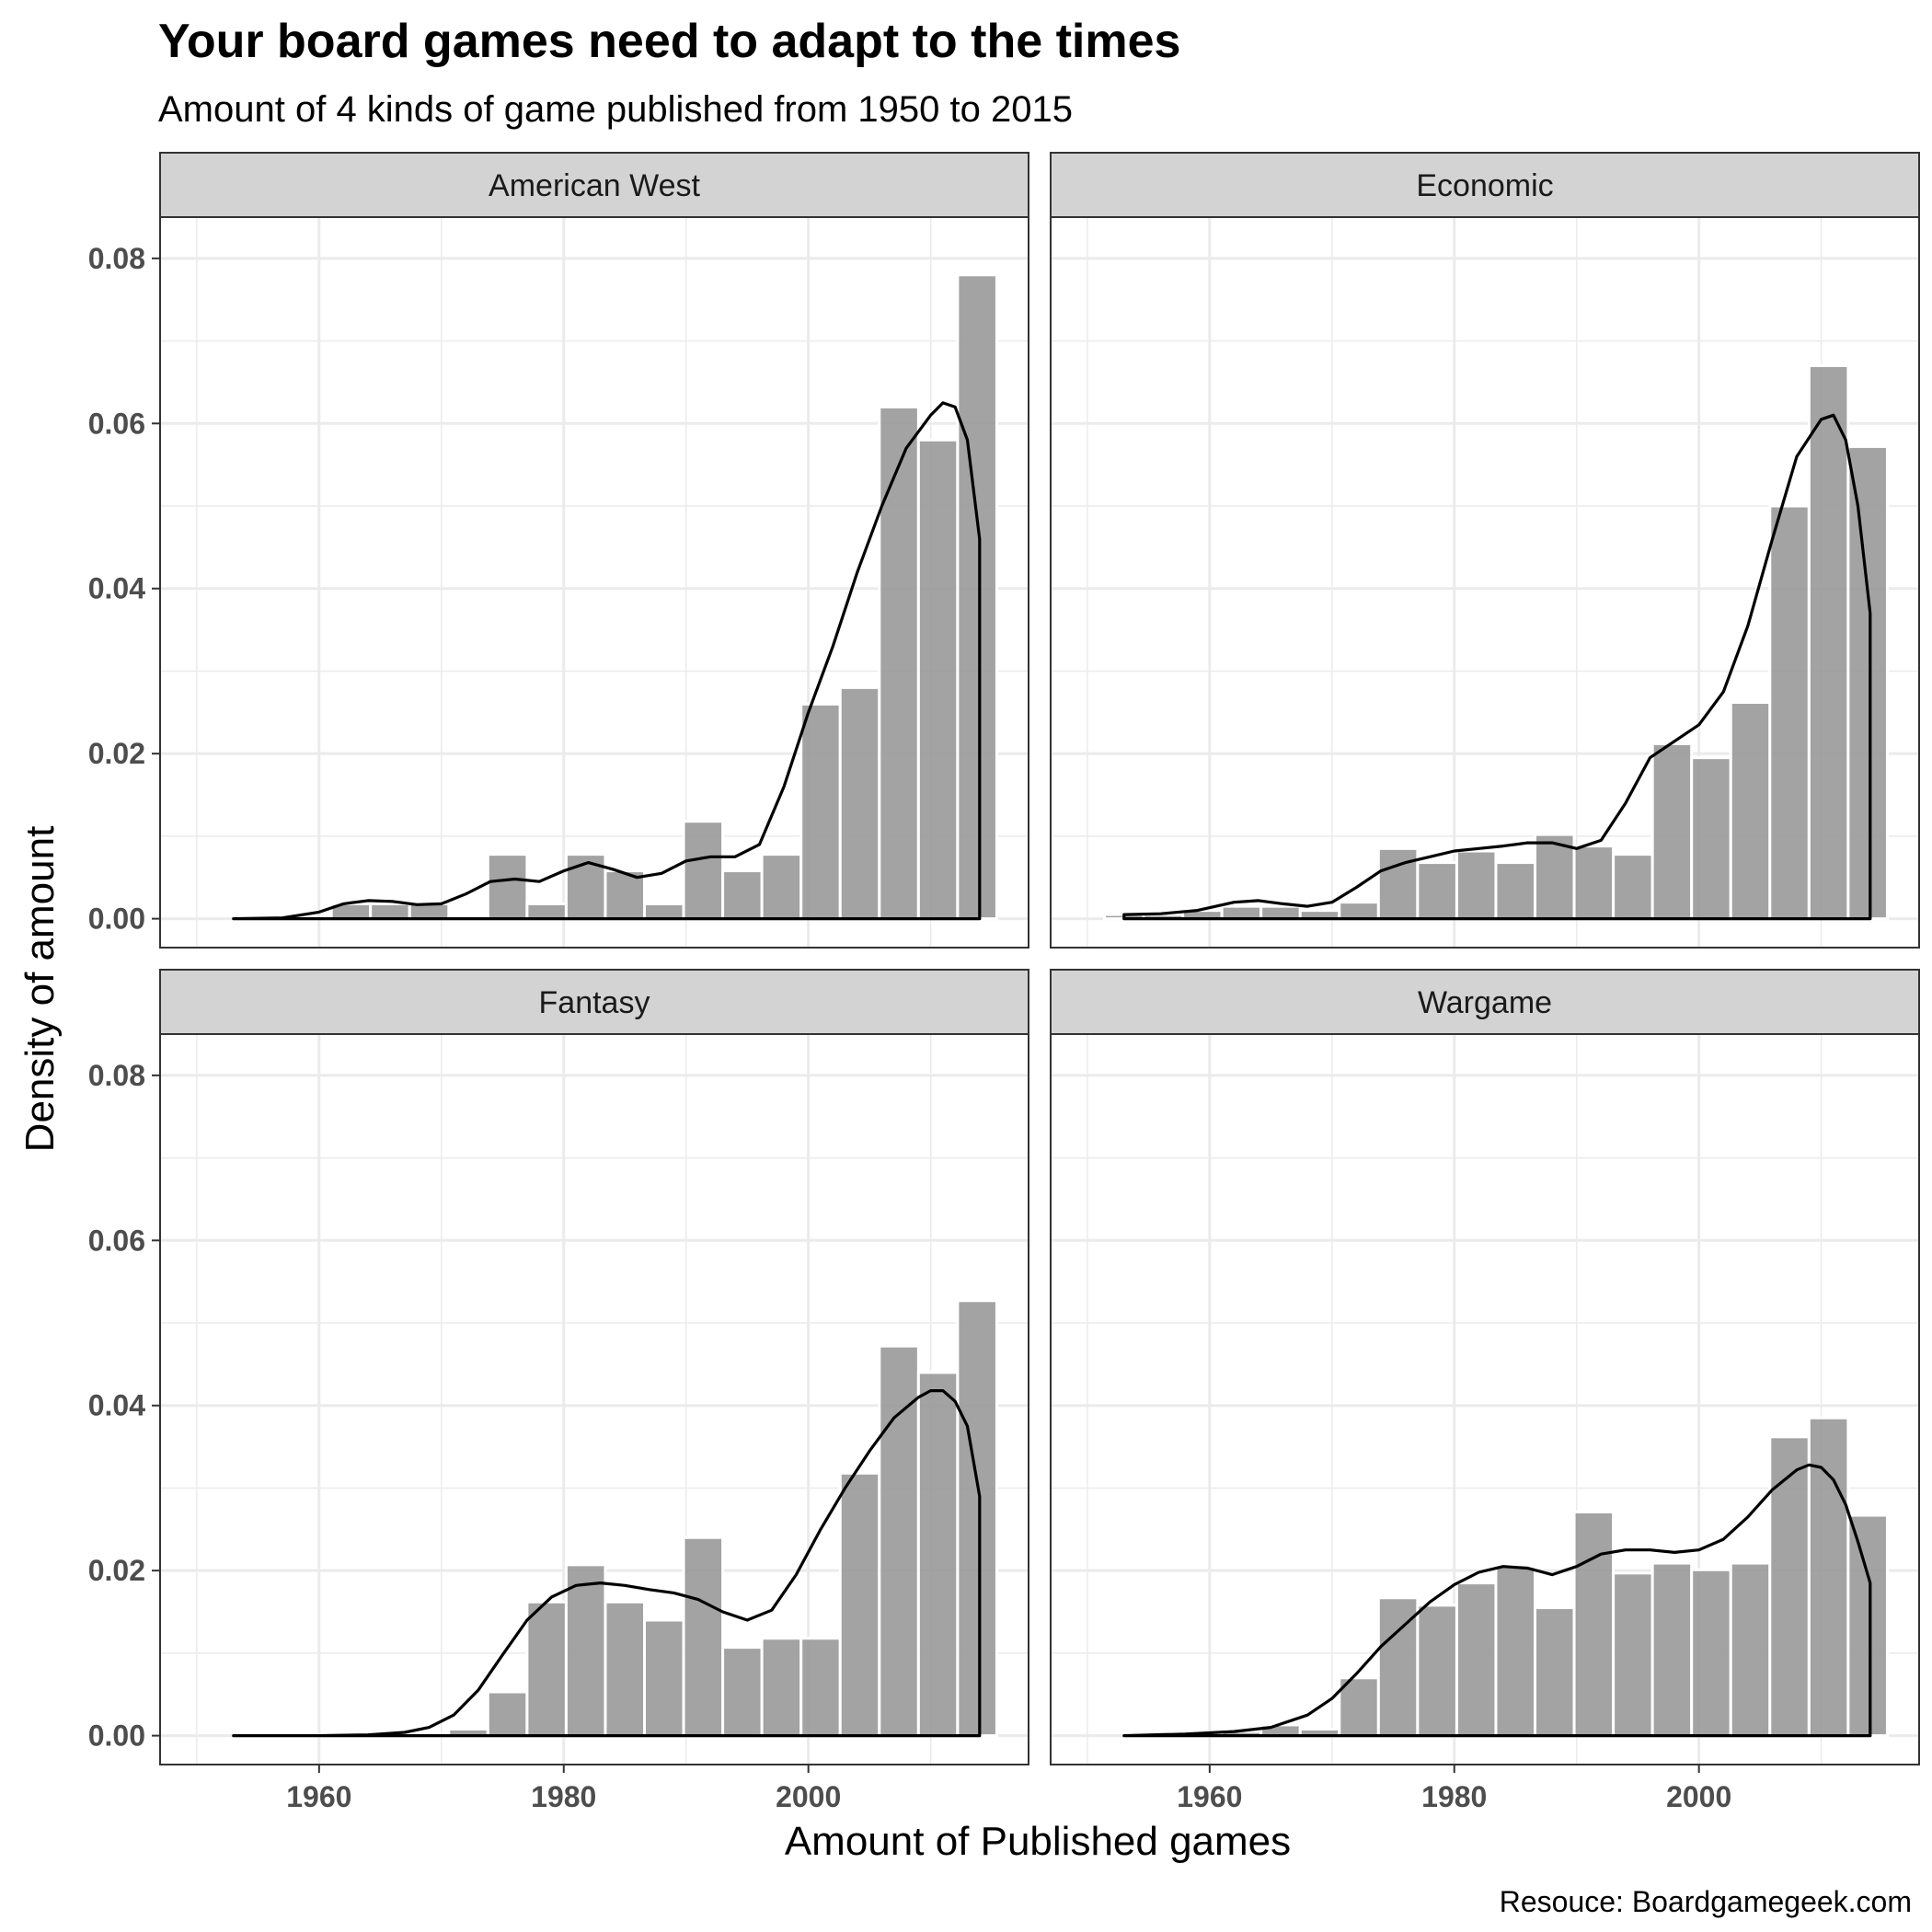 The image size is (1932, 1932). What do you see at coordinates (1038, 1841) in the screenshot?
I see `x-axis-title: Amount of Published games` at bounding box center [1038, 1841].